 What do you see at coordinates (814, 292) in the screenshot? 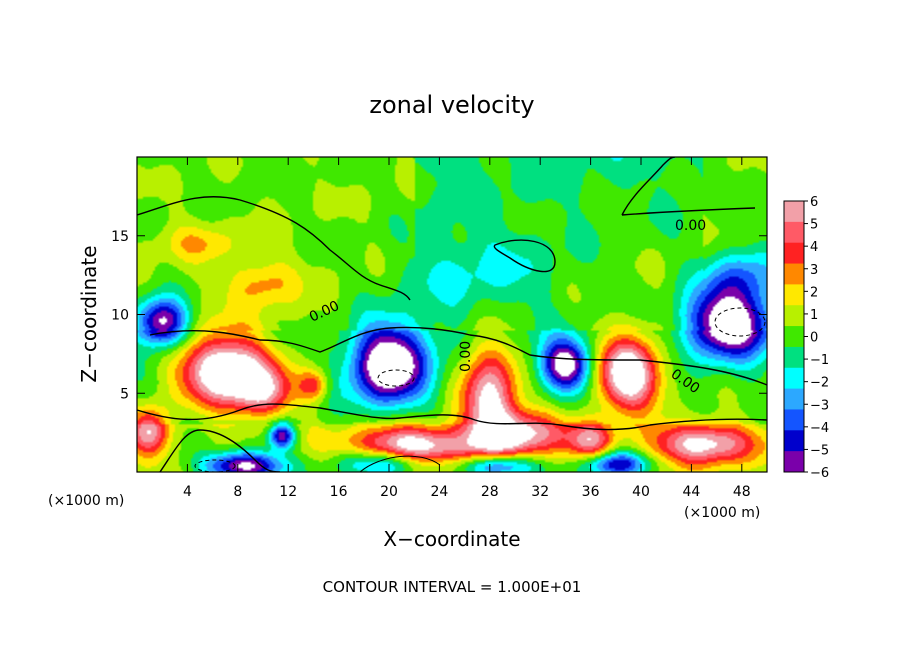
I see `colorbar-tick-label: 2` at bounding box center [814, 292].